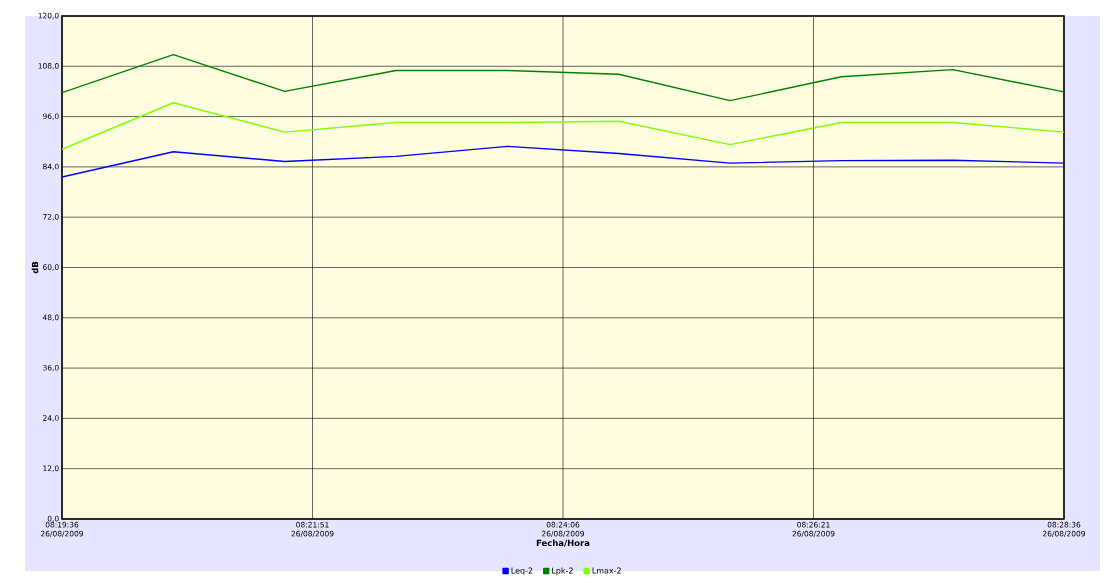 This screenshot has height=583, width=1108. Describe the element at coordinates (35, 267) in the screenshot. I see `y-axis-title: dB` at that location.